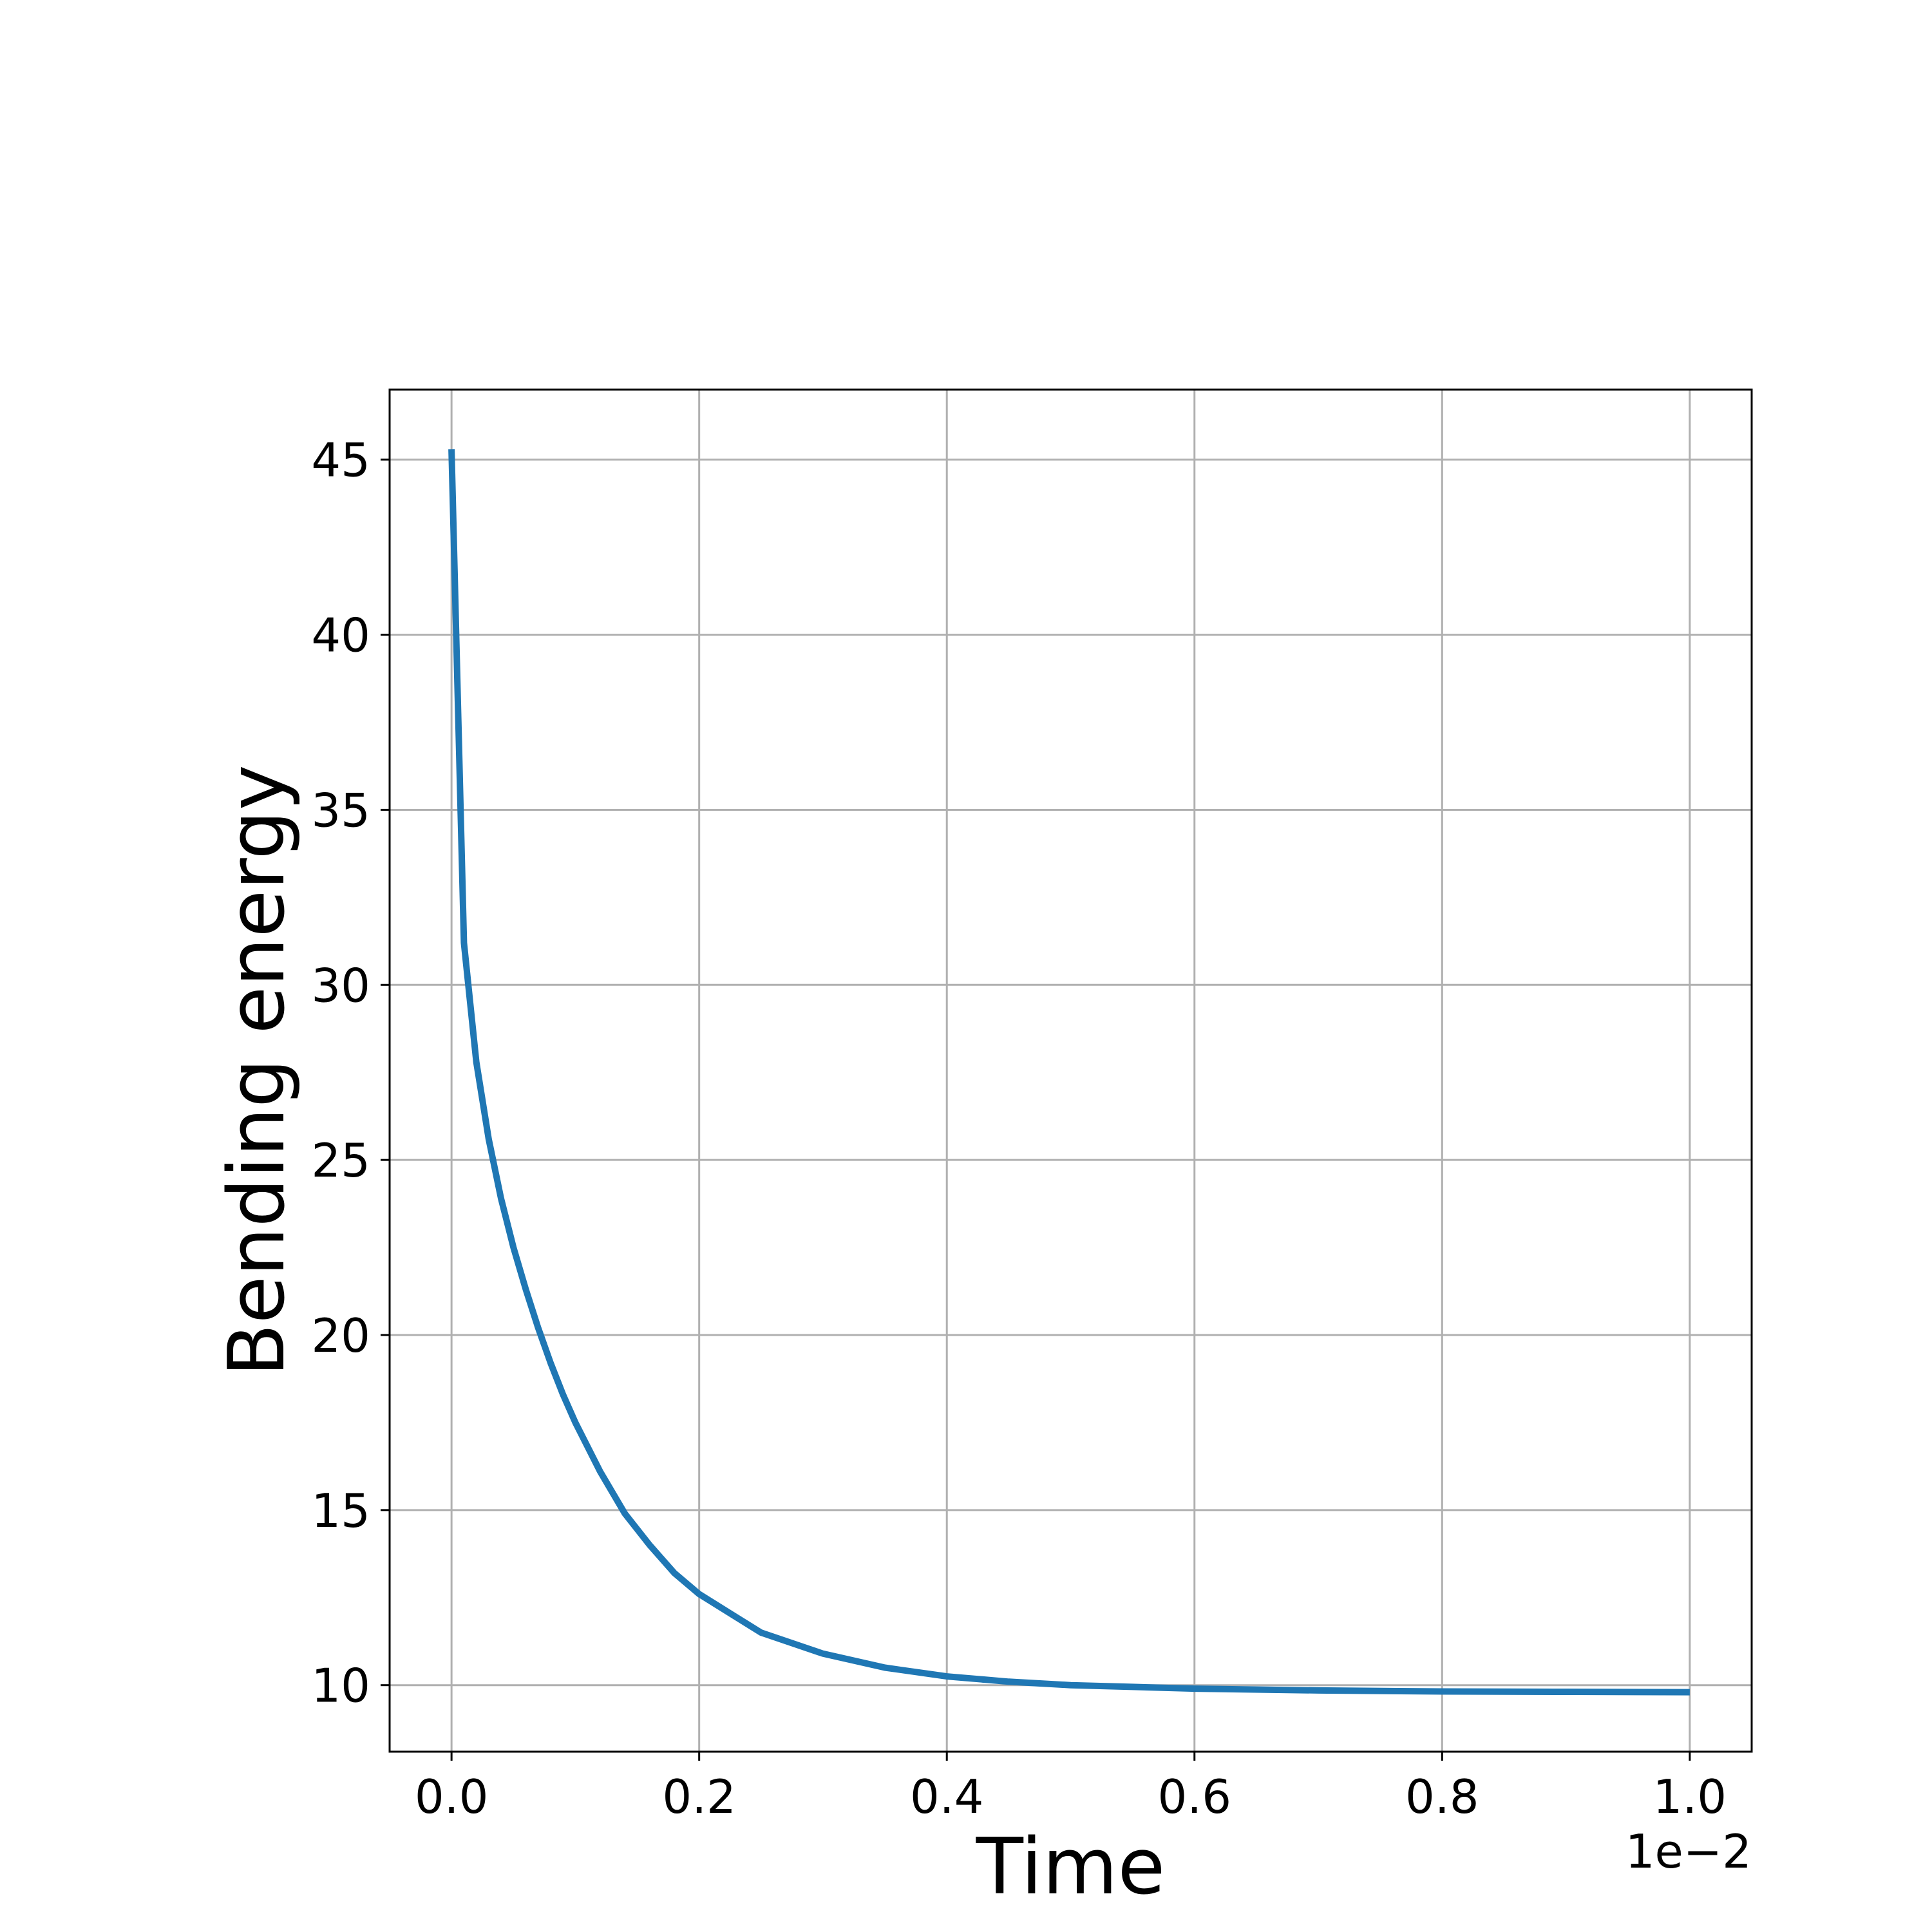 This screenshot has width=1932, height=1932. I want to click on x-tick-label: 0.6, so click(1195, 1797).